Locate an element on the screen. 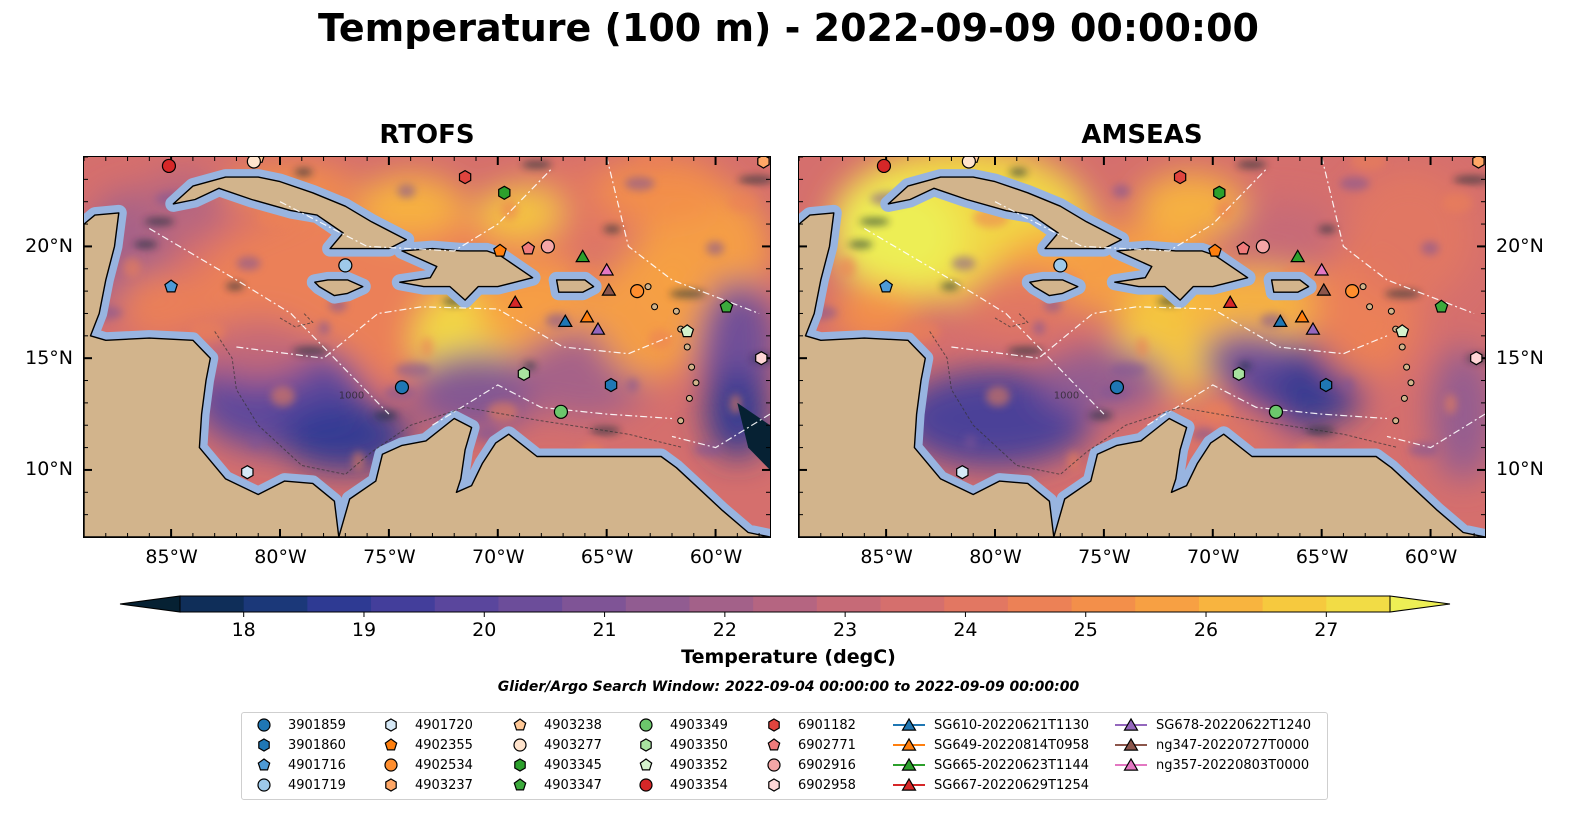 The width and height of the screenshot is (1577, 827). legend-item: 4903238 is located at coordinates (557, 725).